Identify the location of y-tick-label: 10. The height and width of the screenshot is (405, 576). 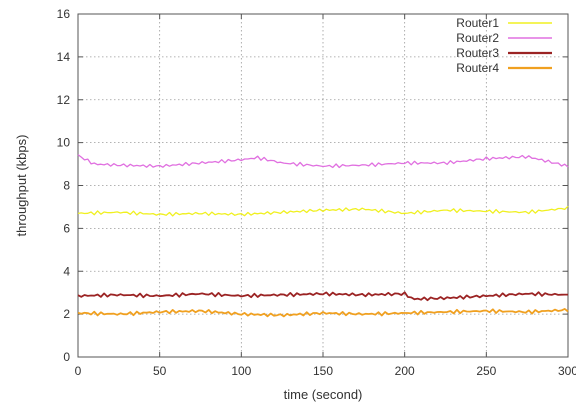
(64, 143).